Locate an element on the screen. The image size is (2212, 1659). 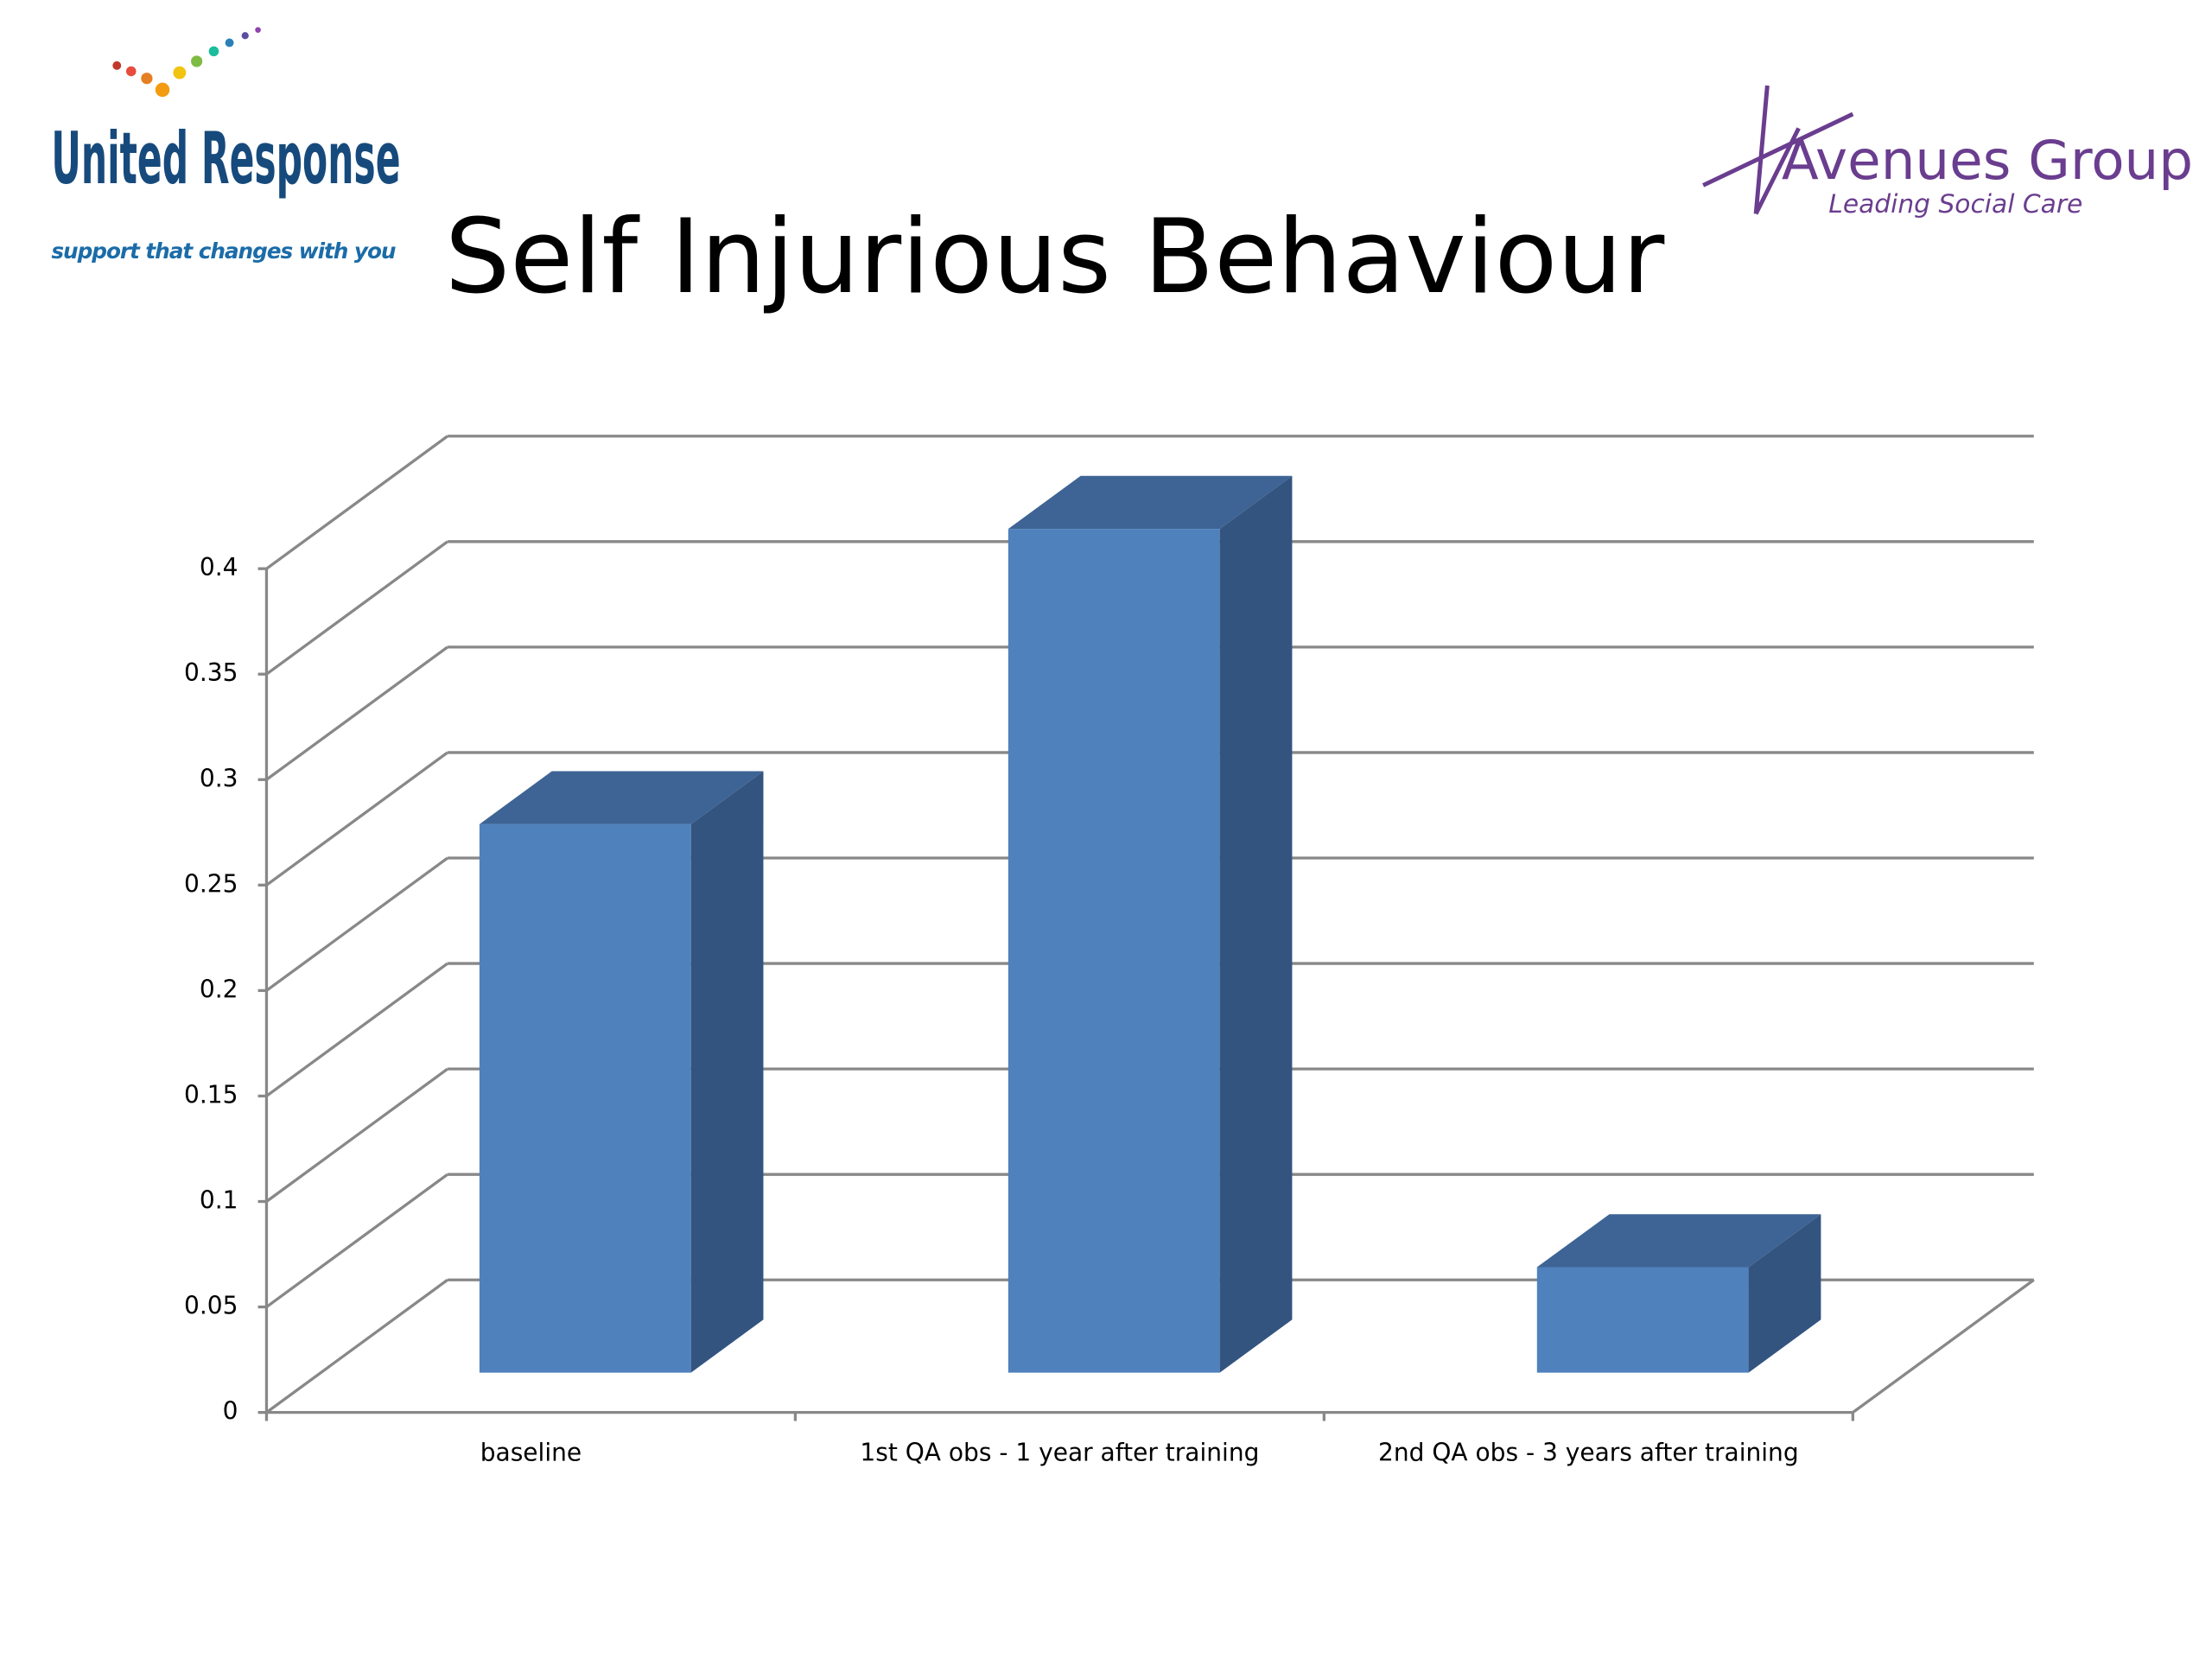
logo-tagline: support that changes with you is located at coordinates (223, 251).